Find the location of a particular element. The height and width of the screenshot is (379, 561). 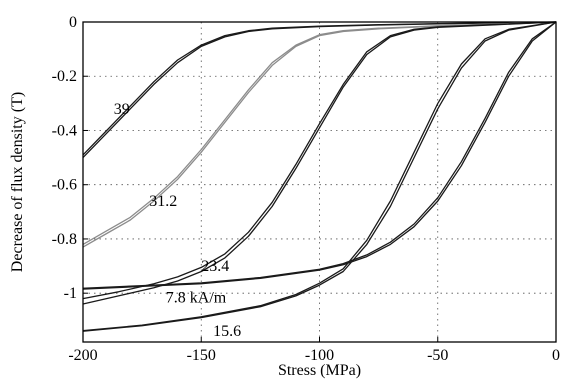

series-labels: 39 31.2 23.4 7.8 kA/m 15.6 is located at coordinates (177, 220).